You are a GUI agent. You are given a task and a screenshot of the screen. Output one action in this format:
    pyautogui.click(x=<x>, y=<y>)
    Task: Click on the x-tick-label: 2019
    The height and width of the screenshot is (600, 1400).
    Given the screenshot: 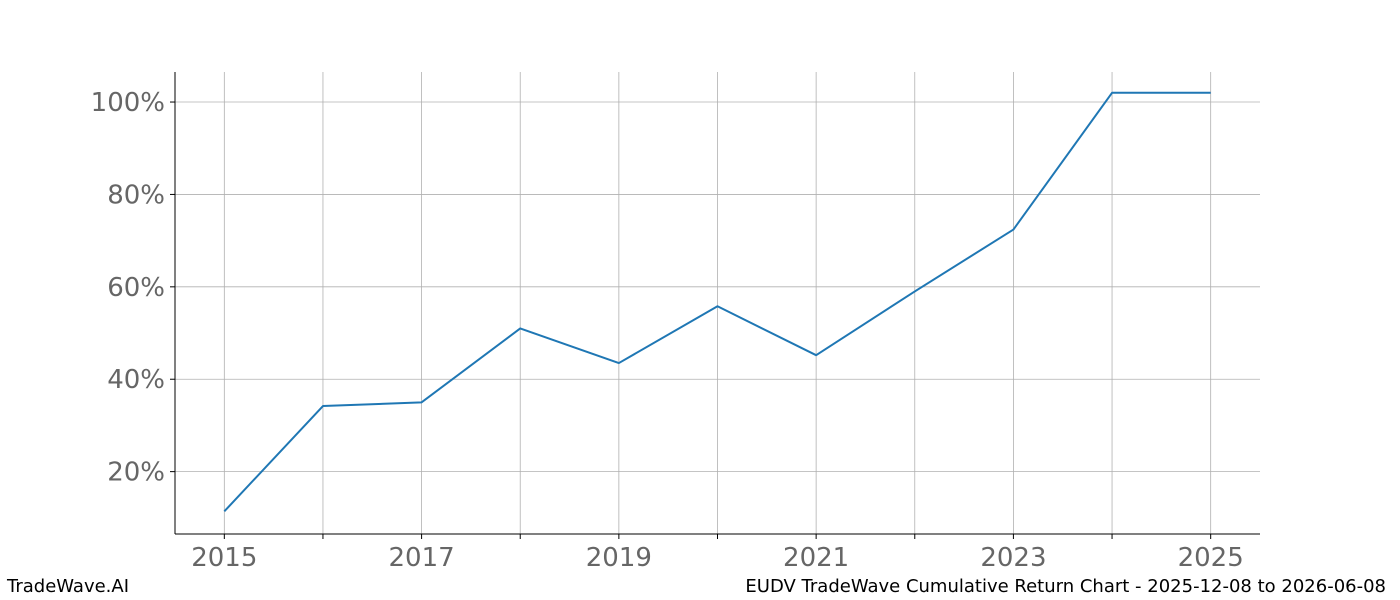 What is the action you would take?
    pyautogui.click(x=619, y=556)
    